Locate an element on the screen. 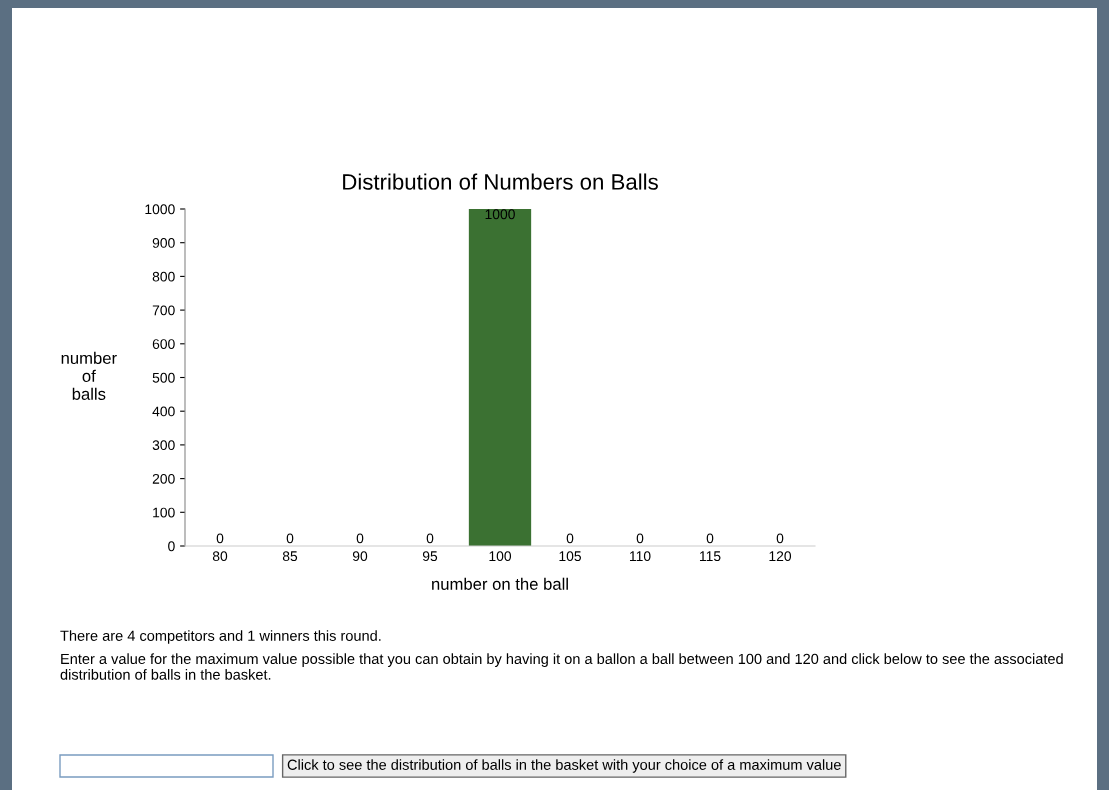 Image resolution: width=1109 pixels, height=790 pixels. y-tick-label: 0 is located at coordinates (171, 546).